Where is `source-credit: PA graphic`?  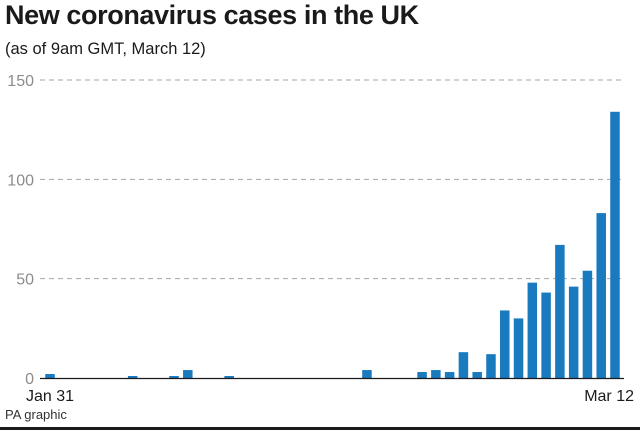 source-credit: PA graphic is located at coordinates (36, 414).